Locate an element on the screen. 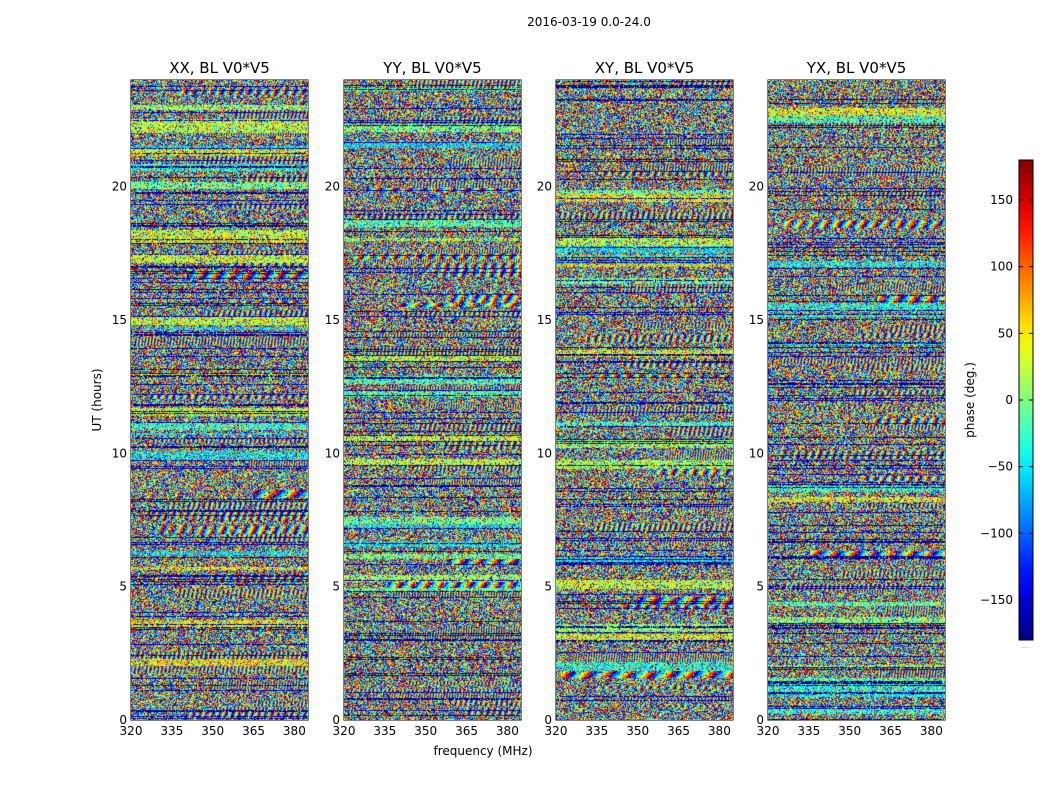 Image resolution: width=1050 pixels, height=804 pixels. colorbar-tick-label: −150 is located at coordinates (996, 600).